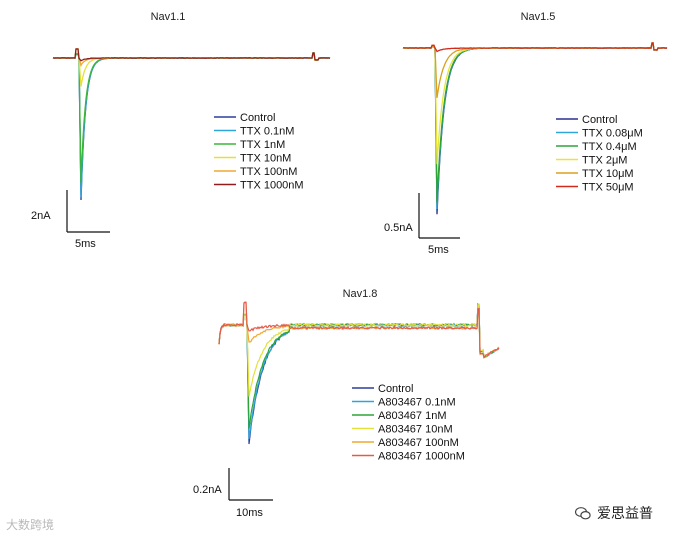 This screenshot has height=541, width=691. Describe the element at coordinates (609, 147) in the screenshot. I see `legend-label: TTX 0.4μM` at that location.